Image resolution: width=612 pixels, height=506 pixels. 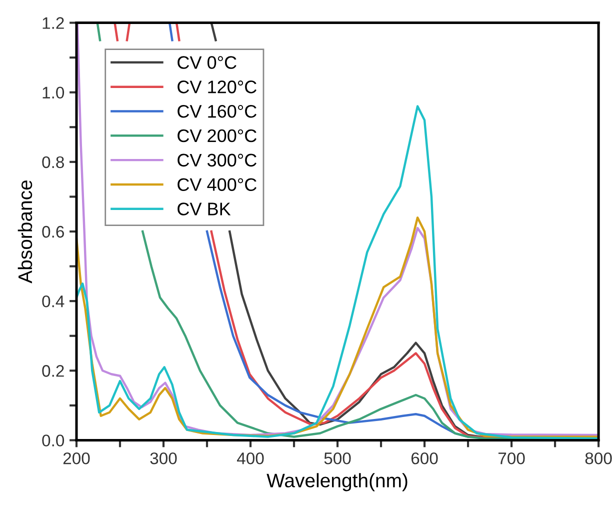 What do you see at coordinates (53, 371) in the screenshot?
I see `y-tick-label: 0.2` at bounding box center [53, 371].